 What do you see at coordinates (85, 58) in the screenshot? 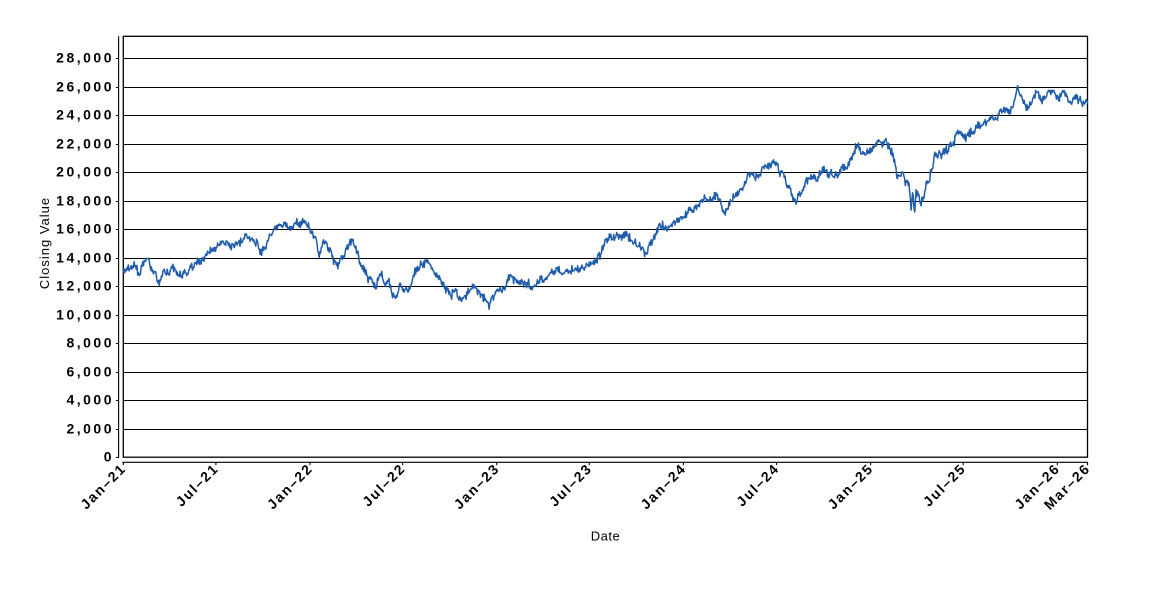
I see `svg-text: 28,000` at bounding box center [85, 58].